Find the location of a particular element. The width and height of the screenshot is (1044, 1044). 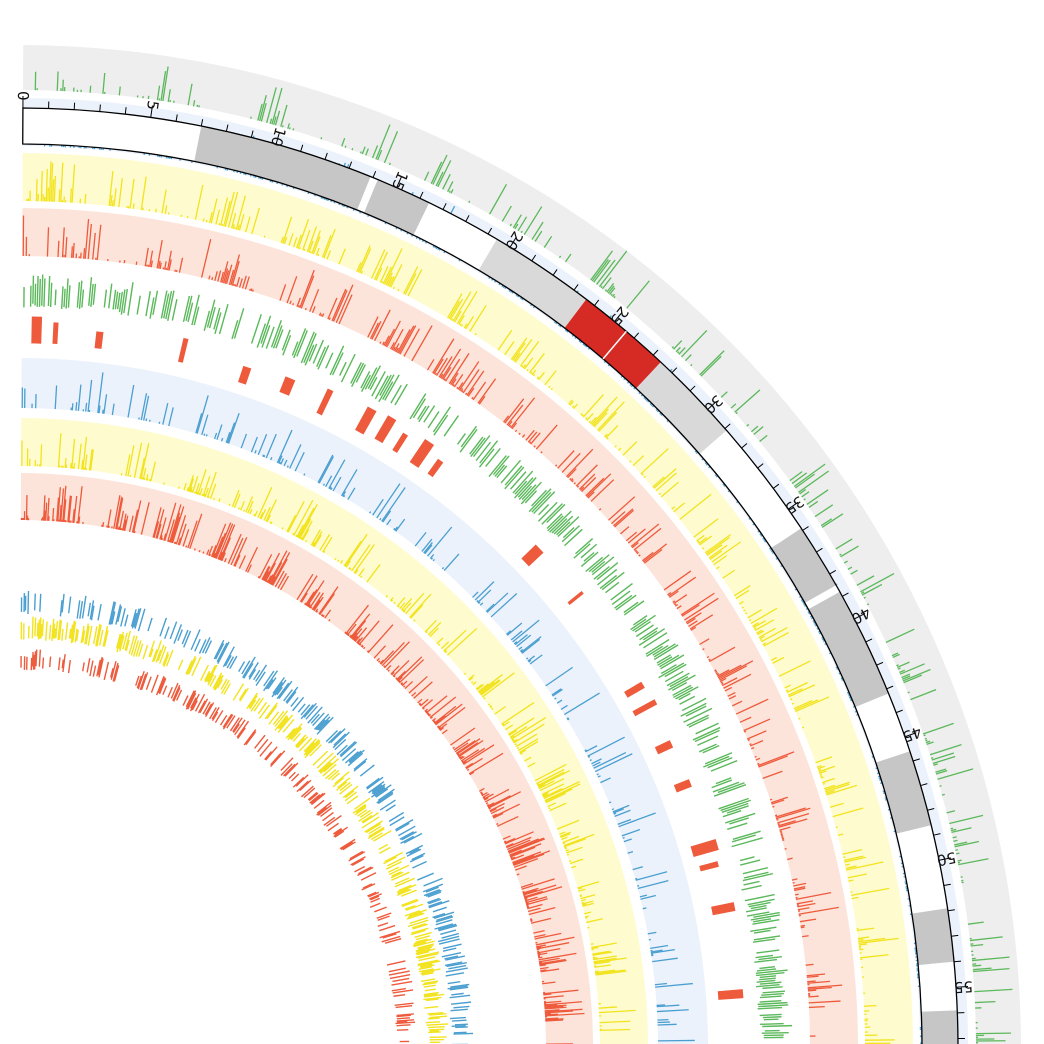

major-tick is located at coordinates (151, 111).